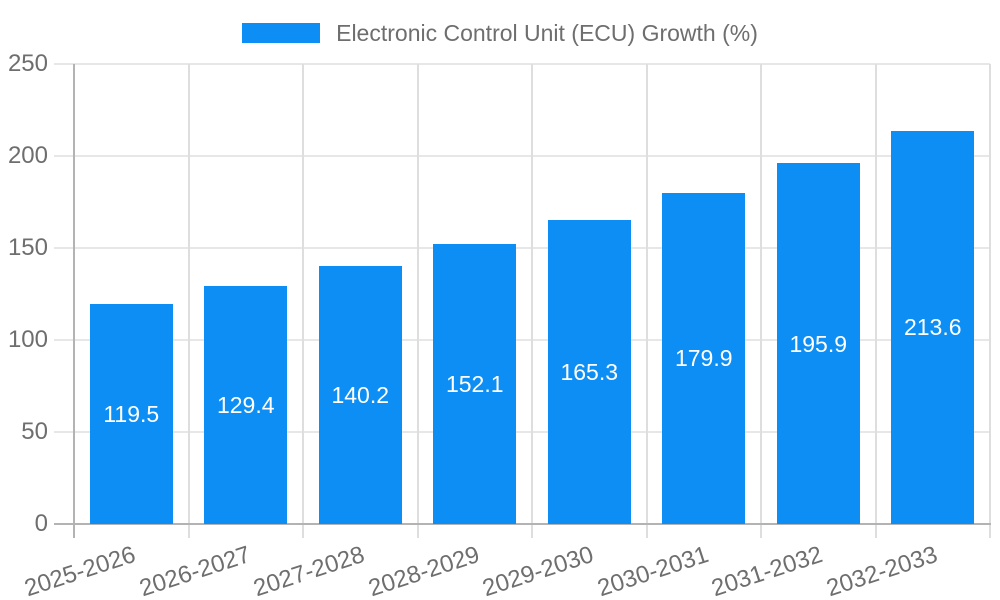 This screenshot has height=600, width=1000. I want to click on bar: 165.3, so click(589, 371).